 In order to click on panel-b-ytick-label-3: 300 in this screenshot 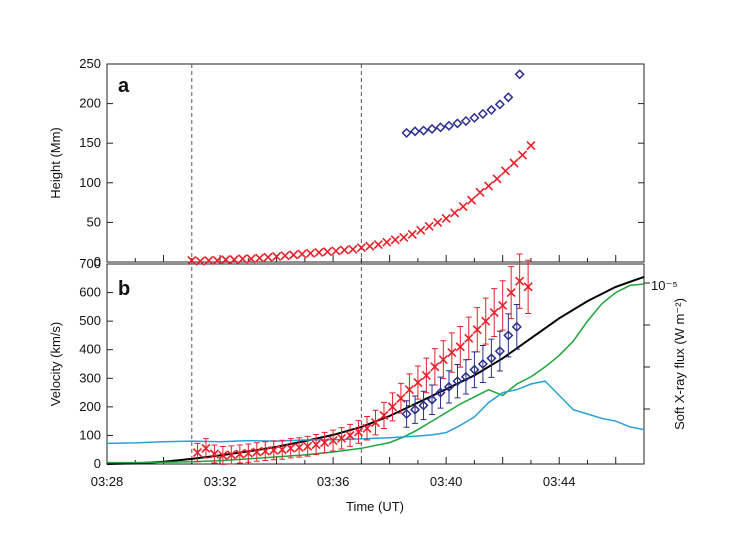, I will do `click(90, 377)`.